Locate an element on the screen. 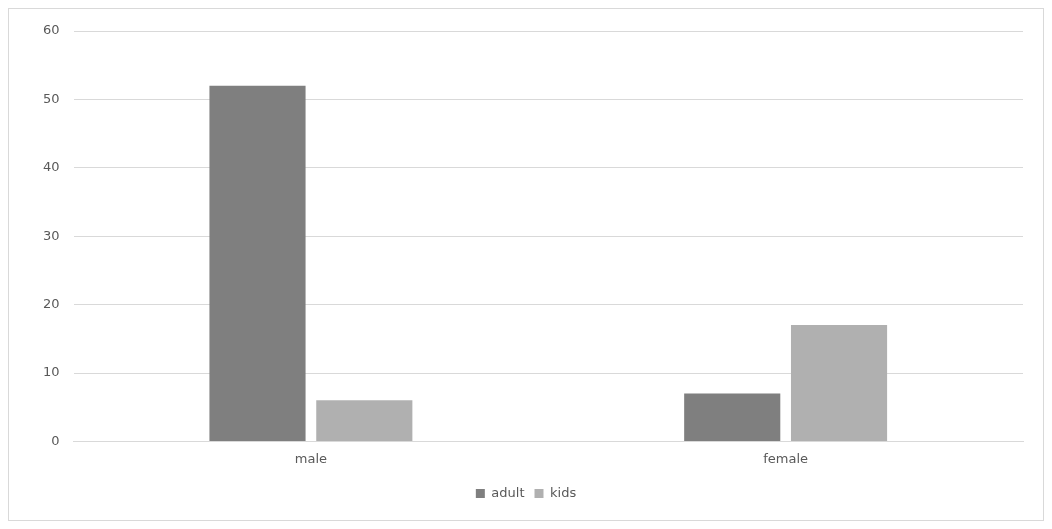 This screenshot has height=529, width=1052. y-tick-label: 20 is located at coordinates (51, 303).